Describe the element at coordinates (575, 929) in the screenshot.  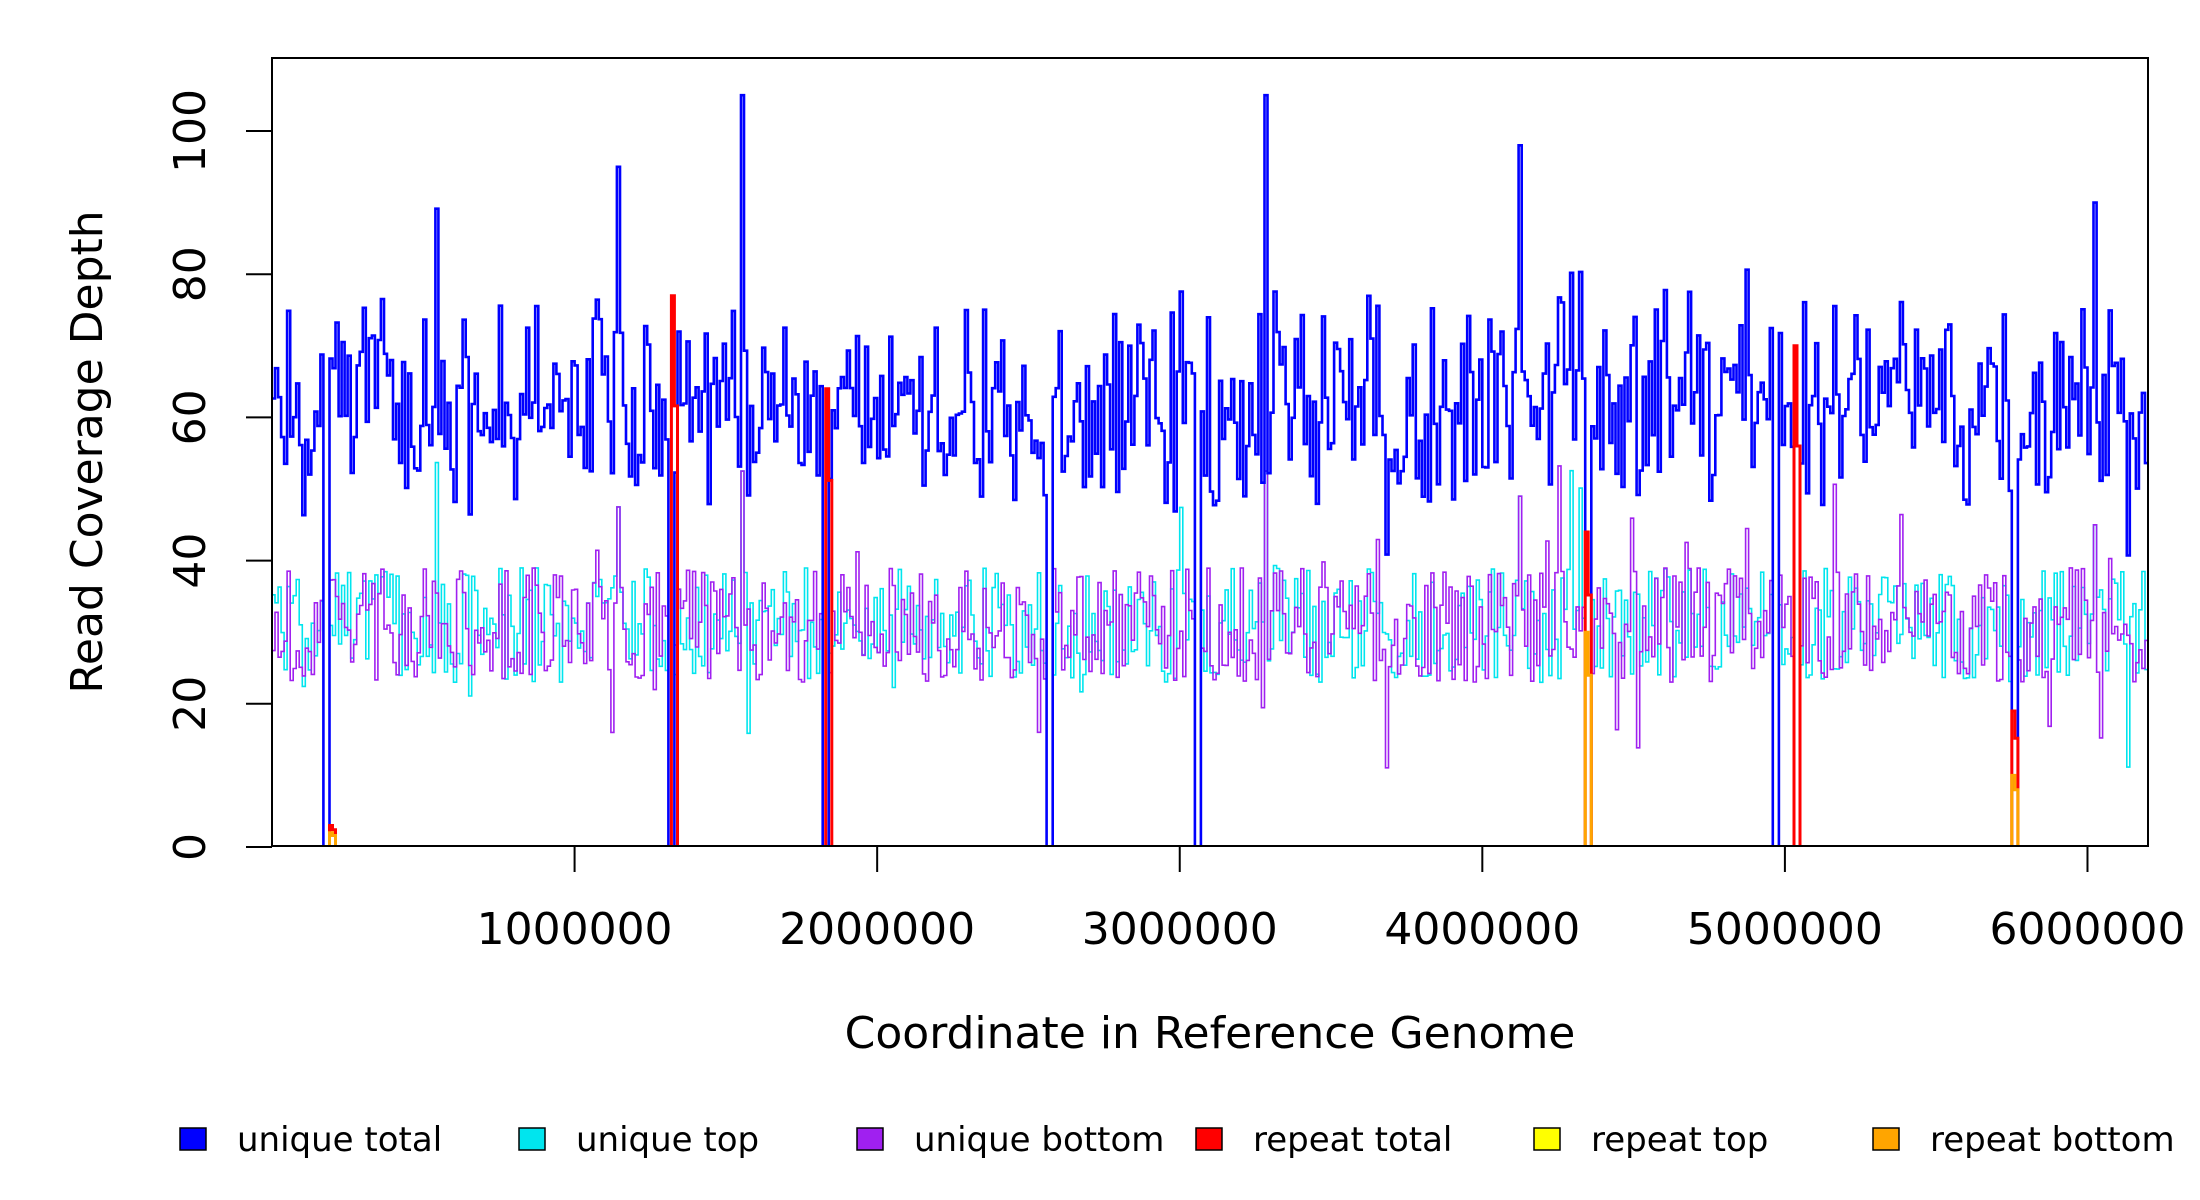
I see `x-tick-label: 1000000` at that location.